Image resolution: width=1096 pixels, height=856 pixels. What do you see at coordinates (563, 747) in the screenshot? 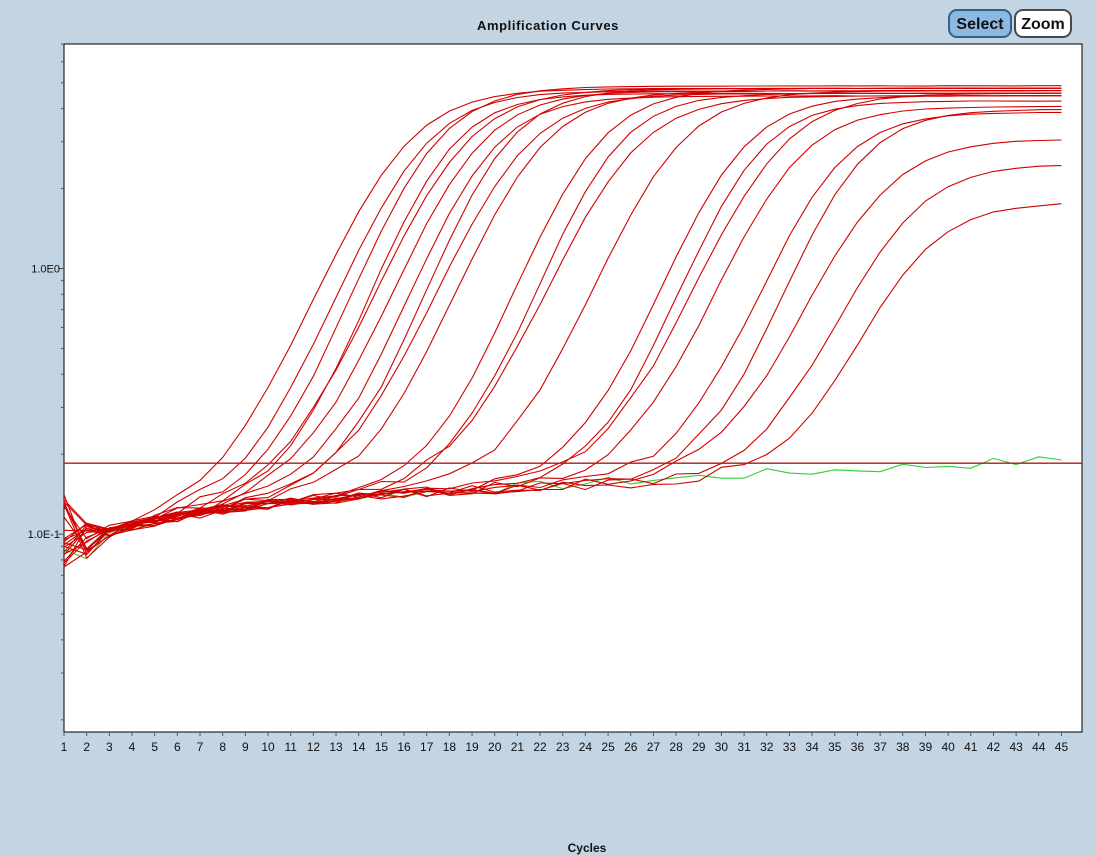
I see `x-tick-label: 23` at bounding box center [563, 747].